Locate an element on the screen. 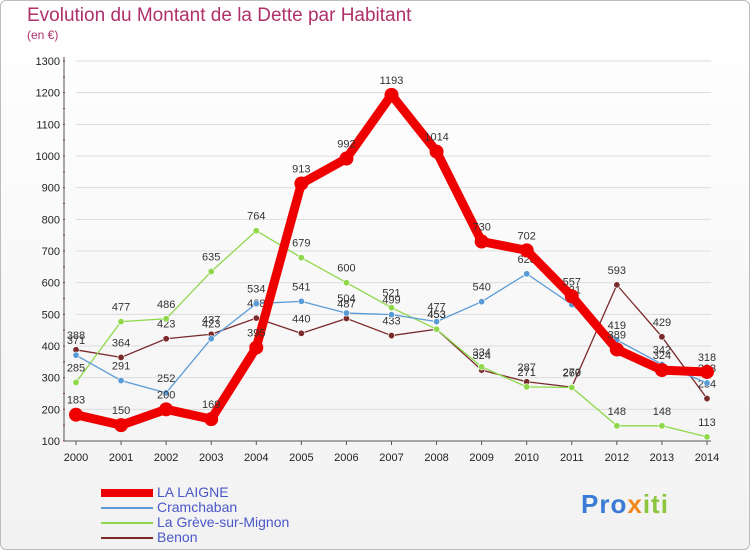 This screenshot has height=550, width=750. x-tick-label: 2005 is located at coordinates (301, 458).